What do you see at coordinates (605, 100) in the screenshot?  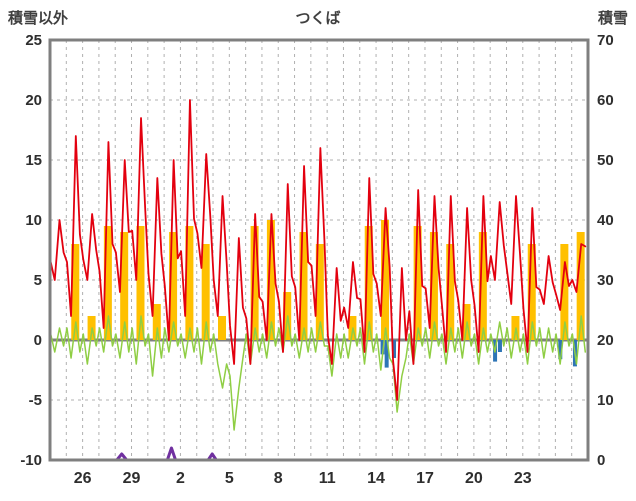 I see `right-axis-tick-label: 60` at bounding box center [605, 100].